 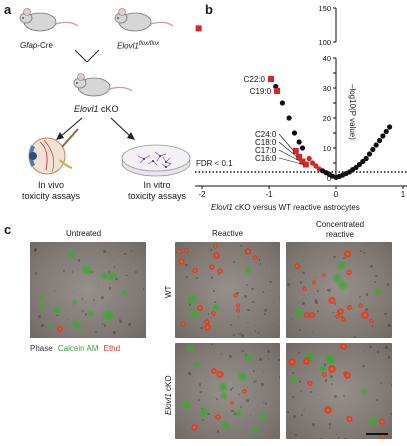 What do you see at coordinates (95, 128) in the screenshot?
I see `arrows` at bounding box center [95, 128].